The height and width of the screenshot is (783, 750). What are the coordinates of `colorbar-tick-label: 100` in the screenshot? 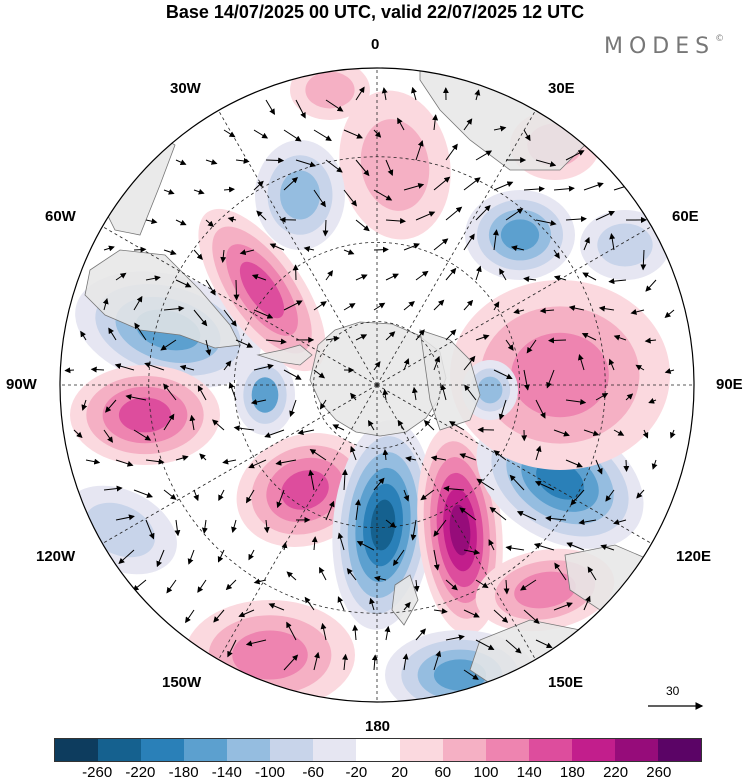 It's located at (486, 772).